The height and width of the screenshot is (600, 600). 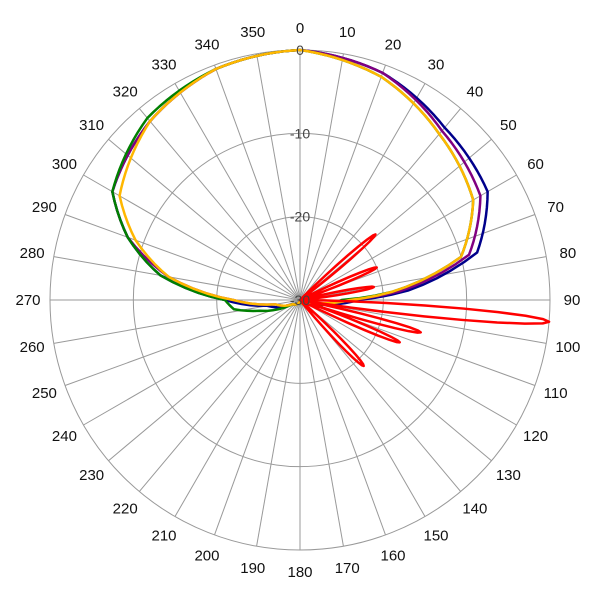 I want to click on radial-label-m10: -10, so click(x=300, y=133).